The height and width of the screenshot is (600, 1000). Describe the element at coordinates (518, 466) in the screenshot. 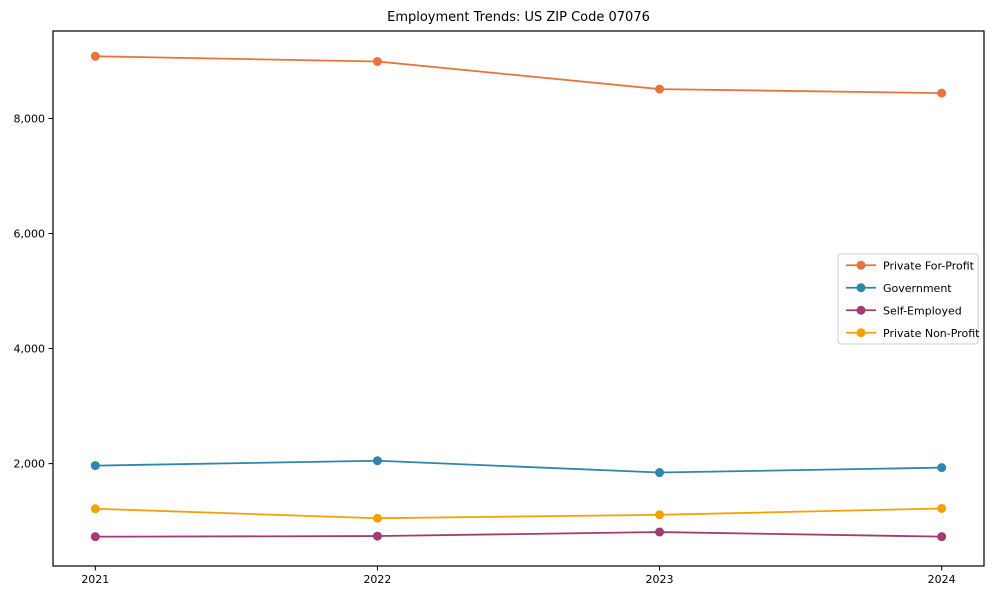

I see `series-line-government` at that location.